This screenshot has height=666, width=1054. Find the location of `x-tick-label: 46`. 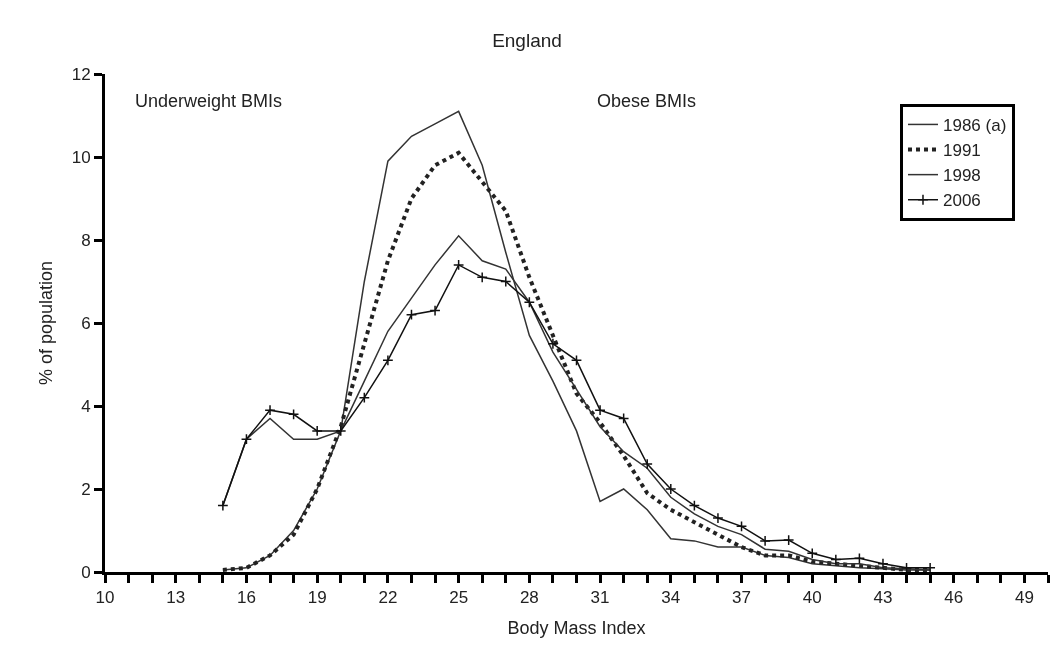

x-tick-label: 46 is located at coordinates (954, 598).